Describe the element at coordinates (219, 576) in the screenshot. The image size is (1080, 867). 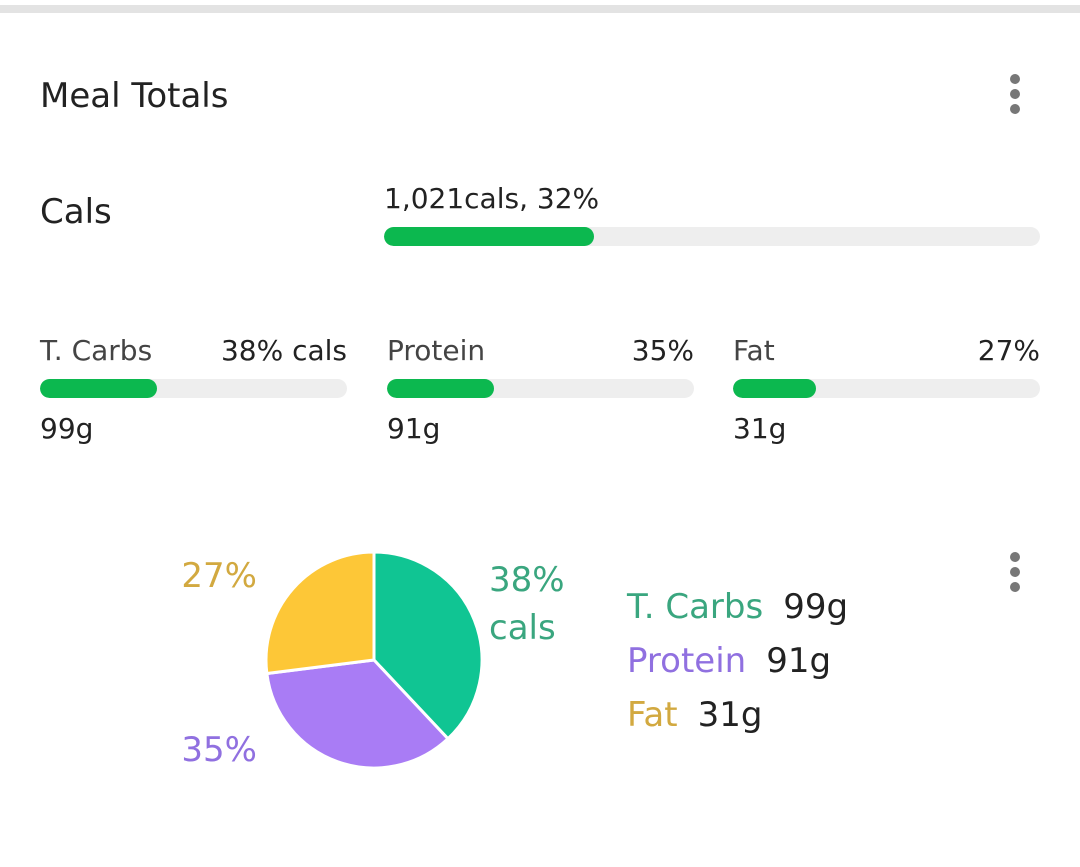
I see `pie-label: 27%` at that location.